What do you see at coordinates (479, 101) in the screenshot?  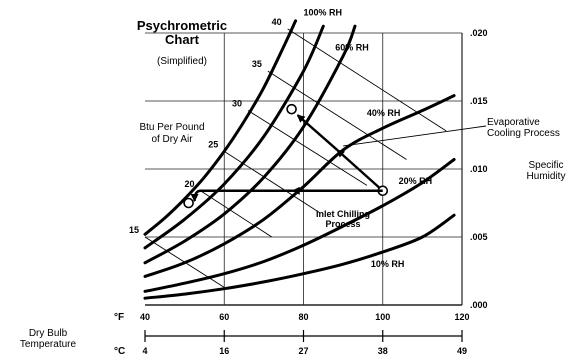 I see `y-tick-015: .015` at bounding box center [479, 101].